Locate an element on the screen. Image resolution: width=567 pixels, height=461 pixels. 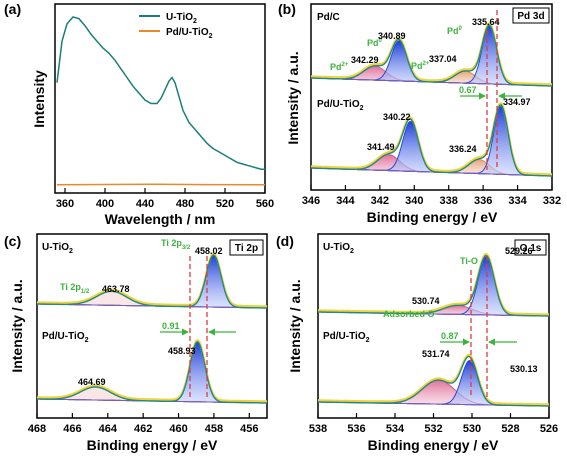
ti2p12-label: Ti 2p1/2 is located at coordinates (75, 288).